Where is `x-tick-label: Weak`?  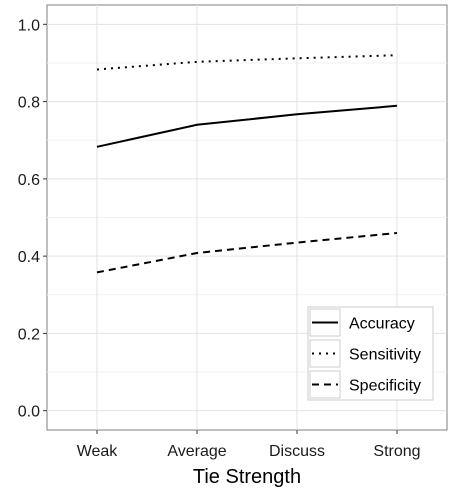
x-tick-label: Weak is located at coordinates (98, 451).